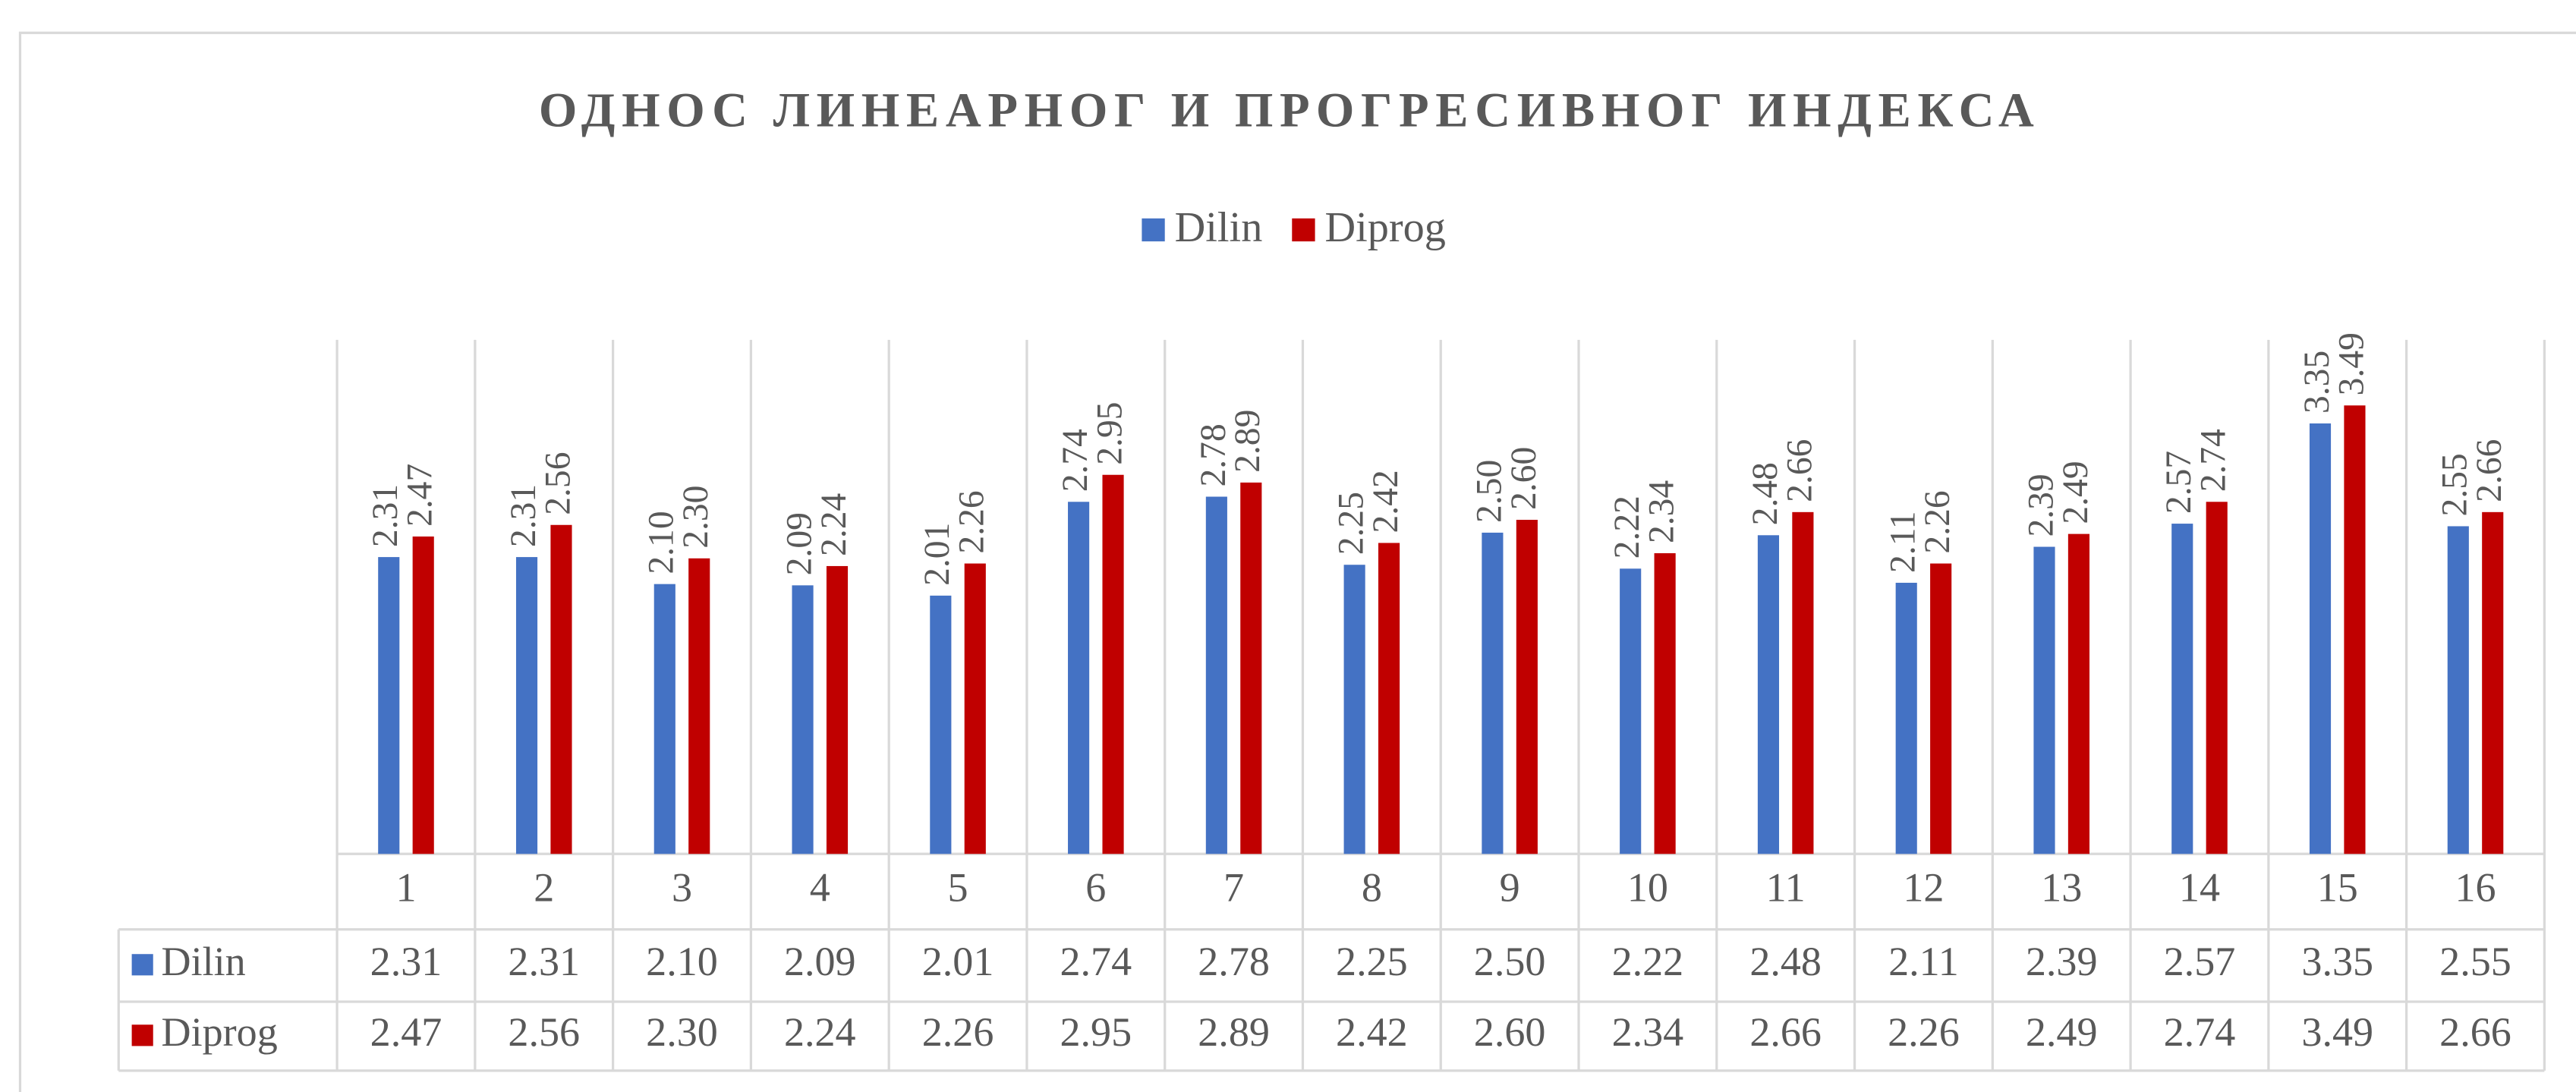 Image resolution: width=2576 pixels, height=1092 pixels. I want to click on table-cell: 2.22, so click(1648, 962).